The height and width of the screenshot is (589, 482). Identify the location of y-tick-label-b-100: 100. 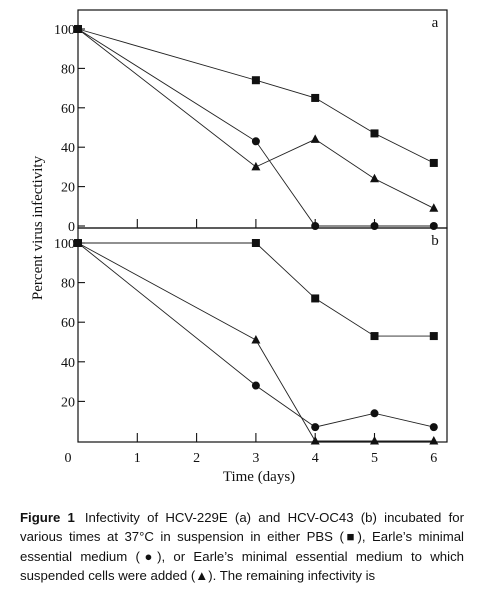
(64, 244).